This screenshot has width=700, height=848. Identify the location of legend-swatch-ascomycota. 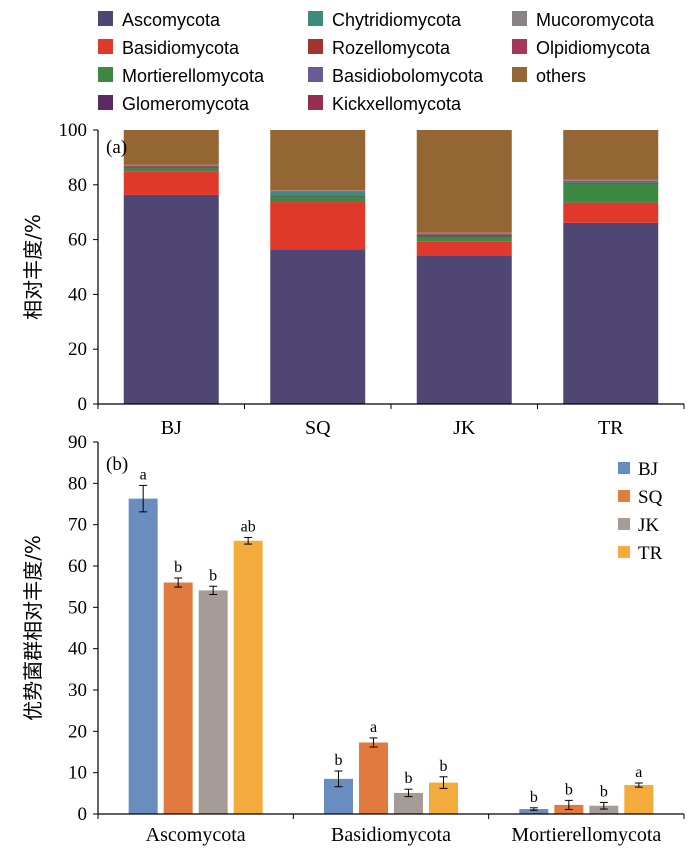
(105, 18).